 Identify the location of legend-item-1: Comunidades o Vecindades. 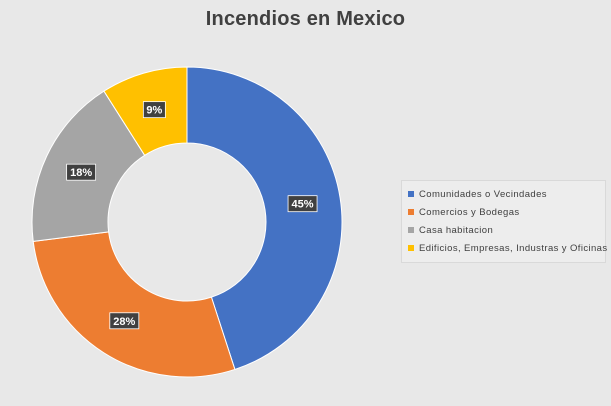
(503, 194).